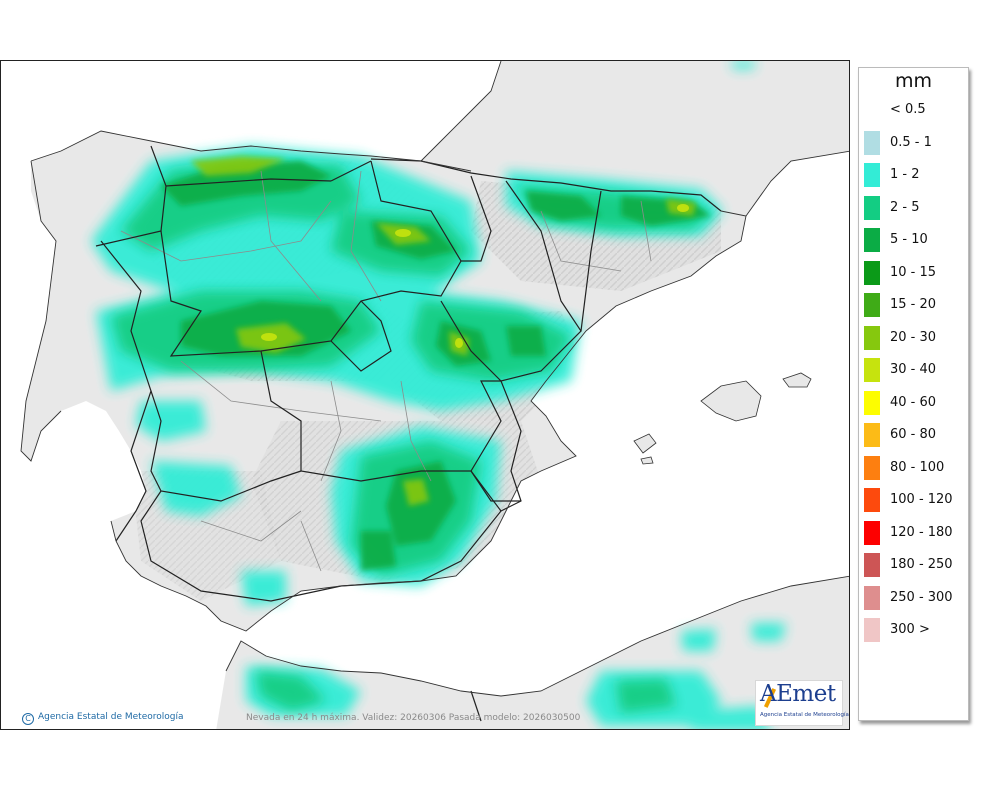 Image resolution: width=1000 pixels, height=790 pixels. I want to click on community-border-madrid, so click(361, 336).